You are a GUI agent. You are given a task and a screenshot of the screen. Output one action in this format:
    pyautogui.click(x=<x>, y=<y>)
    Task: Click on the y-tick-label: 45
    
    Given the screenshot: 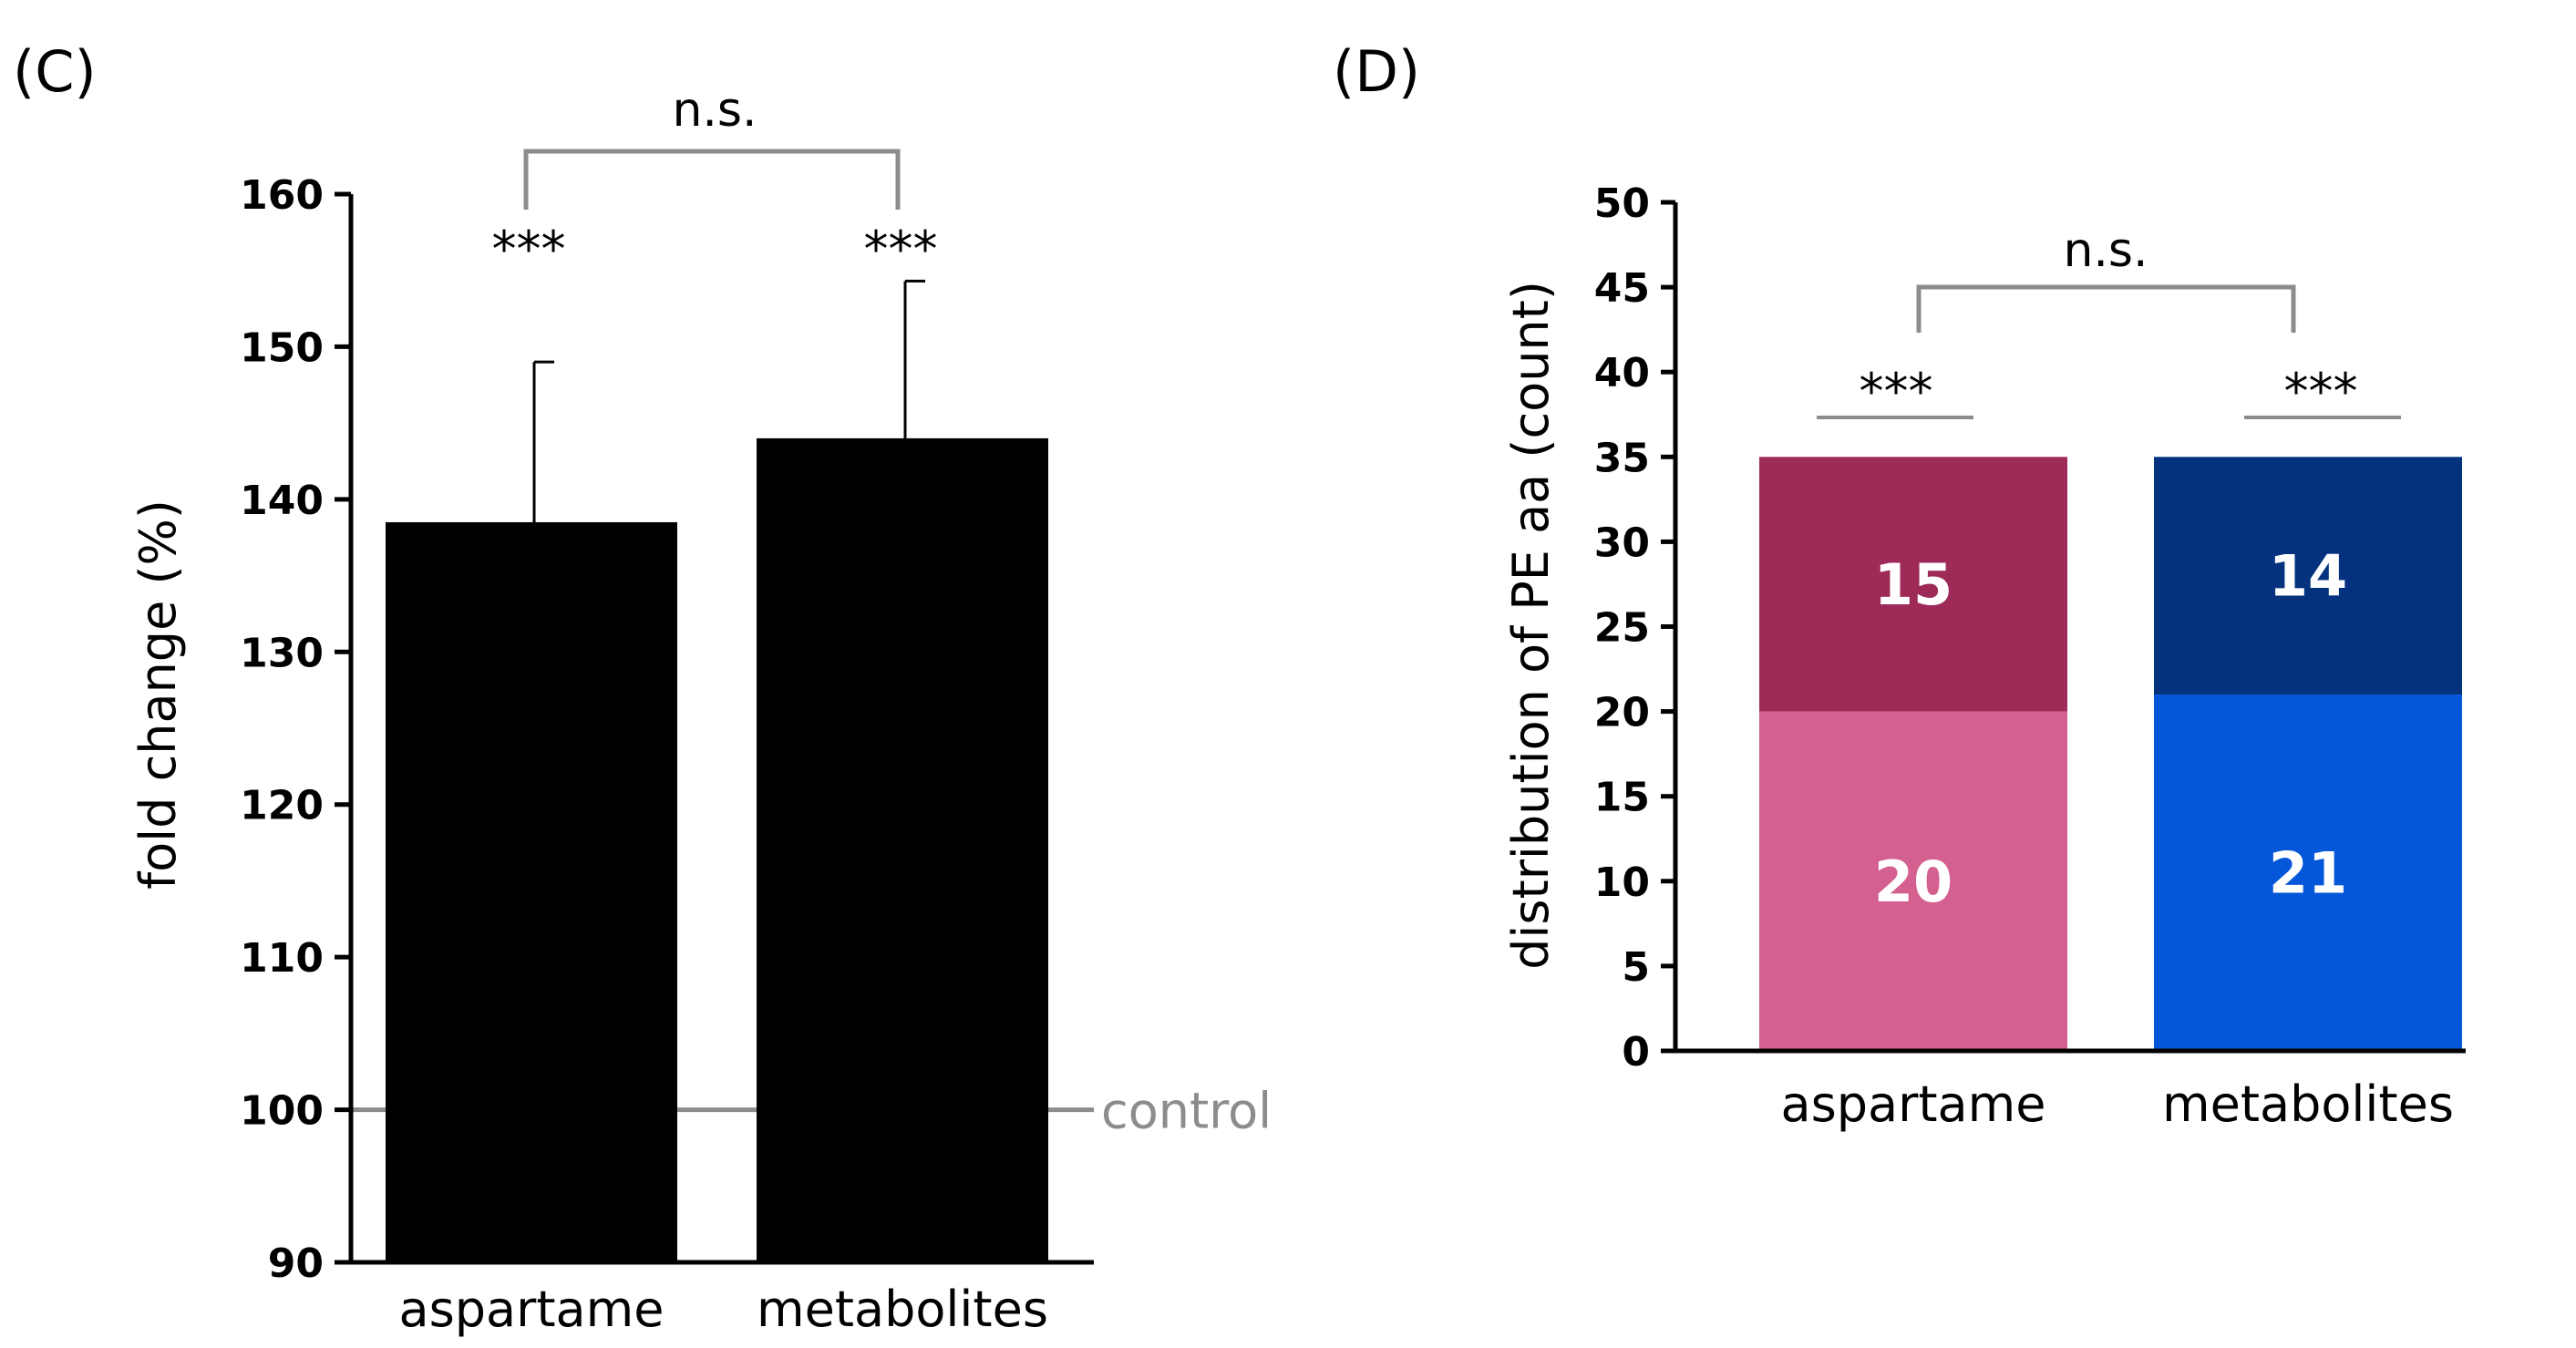 What is the action you would take?
    pyautogui.click(x=1622, y=289)
    